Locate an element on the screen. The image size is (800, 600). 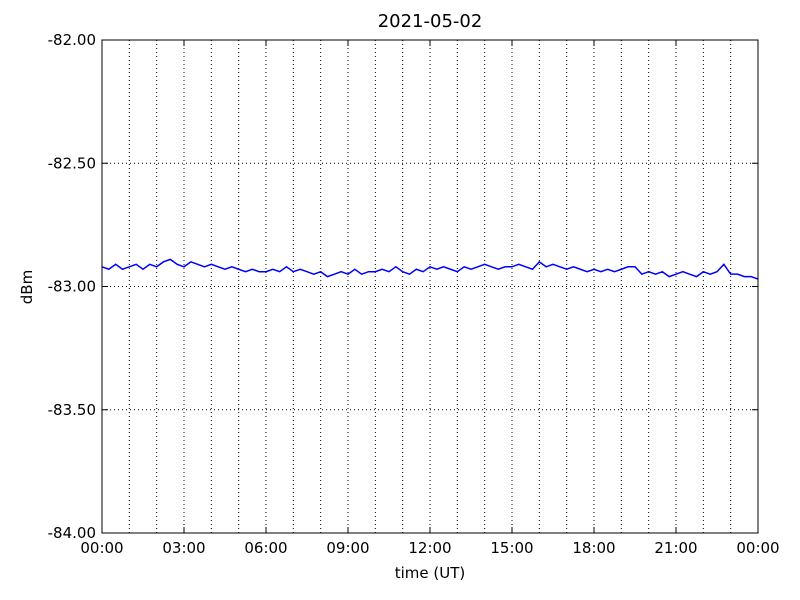
chart-title: 2021-05-02 is located at coordinates (430, 21).